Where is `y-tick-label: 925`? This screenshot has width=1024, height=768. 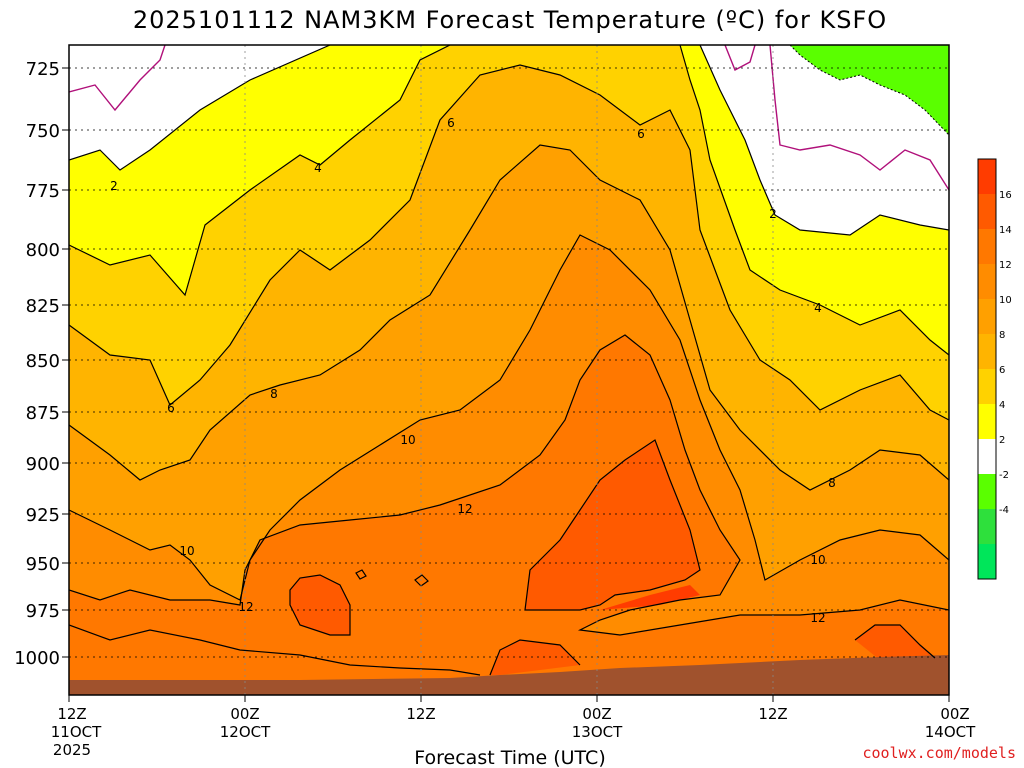 y-tick-label: 925 is located at coordinates (43, 515).